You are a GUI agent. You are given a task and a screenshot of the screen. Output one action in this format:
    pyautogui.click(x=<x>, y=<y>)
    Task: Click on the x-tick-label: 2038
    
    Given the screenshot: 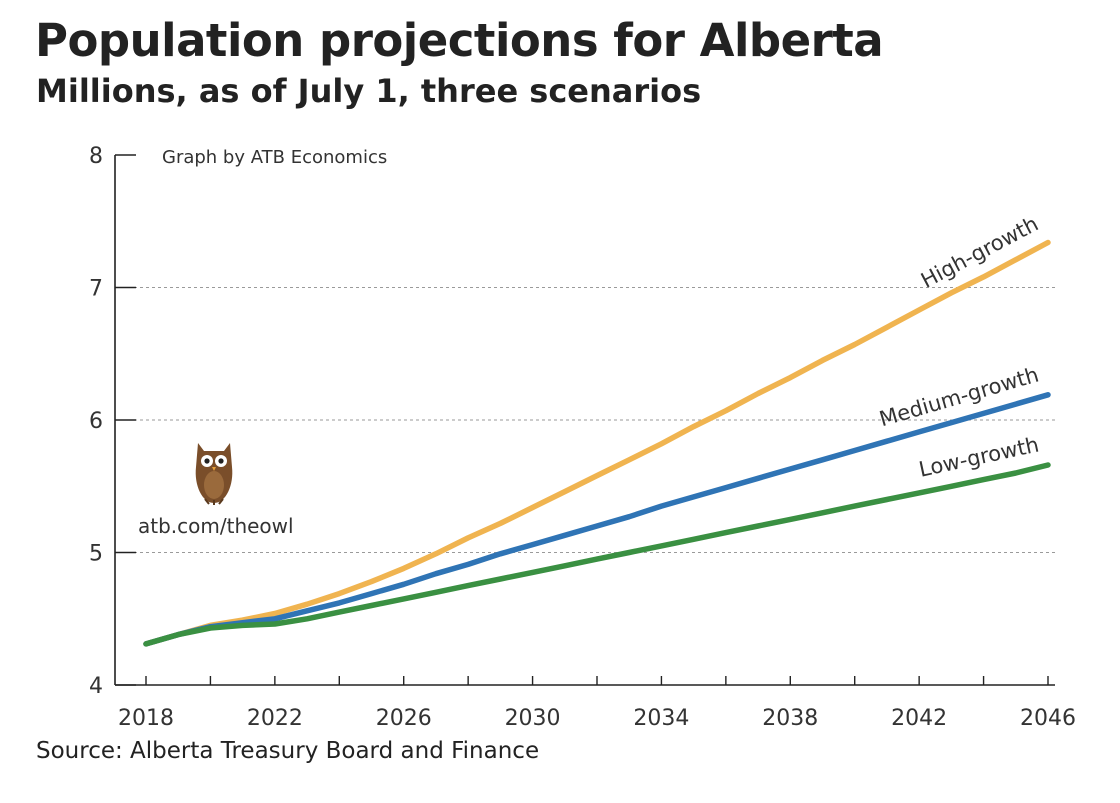 What is the action you would take?
    pyautogui.click(x=790, y=718)
    